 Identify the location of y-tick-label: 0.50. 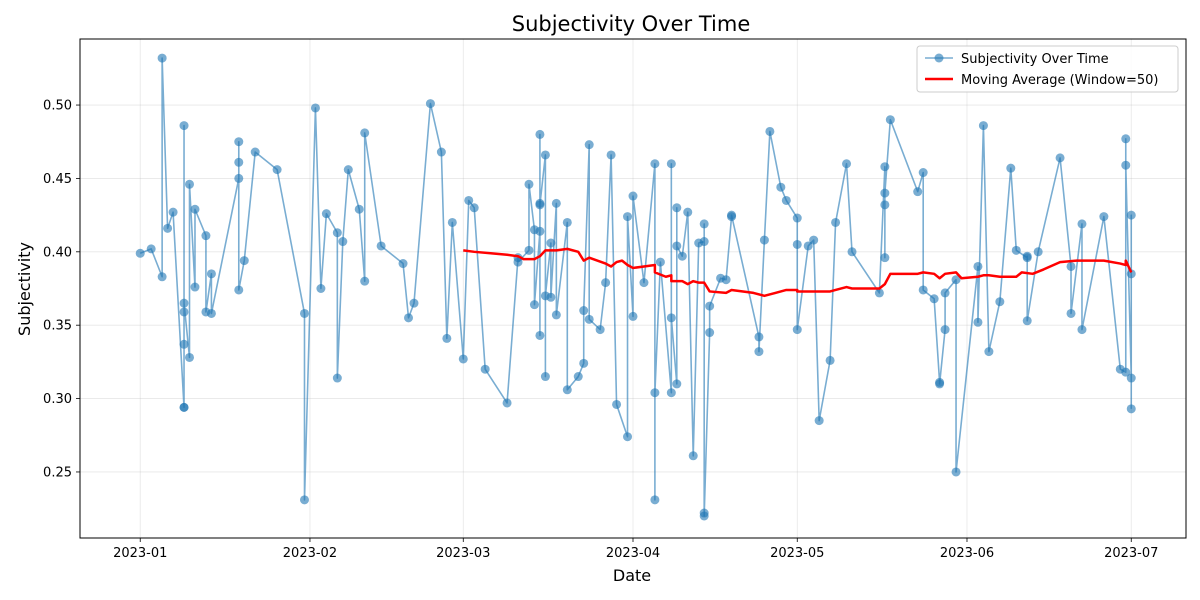
(57, 106).